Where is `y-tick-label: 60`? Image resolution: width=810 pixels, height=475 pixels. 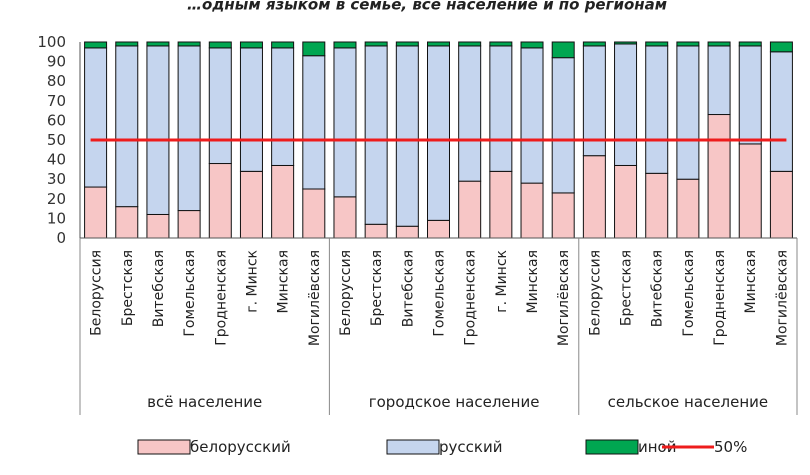
y-tick-label: 60 is located at coordinates (56, 120).